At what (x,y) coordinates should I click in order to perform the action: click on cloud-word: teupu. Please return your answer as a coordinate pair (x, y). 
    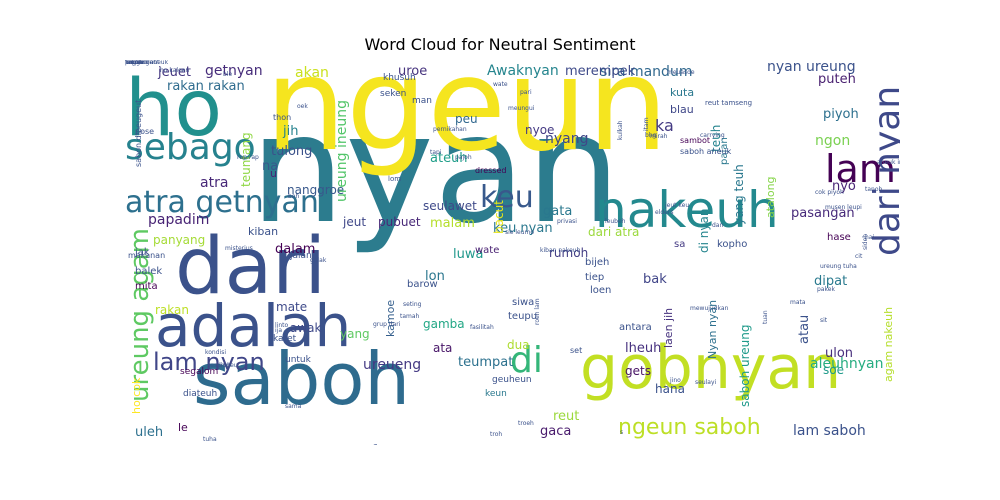
    Looking at the image, I should click on (523, 316).